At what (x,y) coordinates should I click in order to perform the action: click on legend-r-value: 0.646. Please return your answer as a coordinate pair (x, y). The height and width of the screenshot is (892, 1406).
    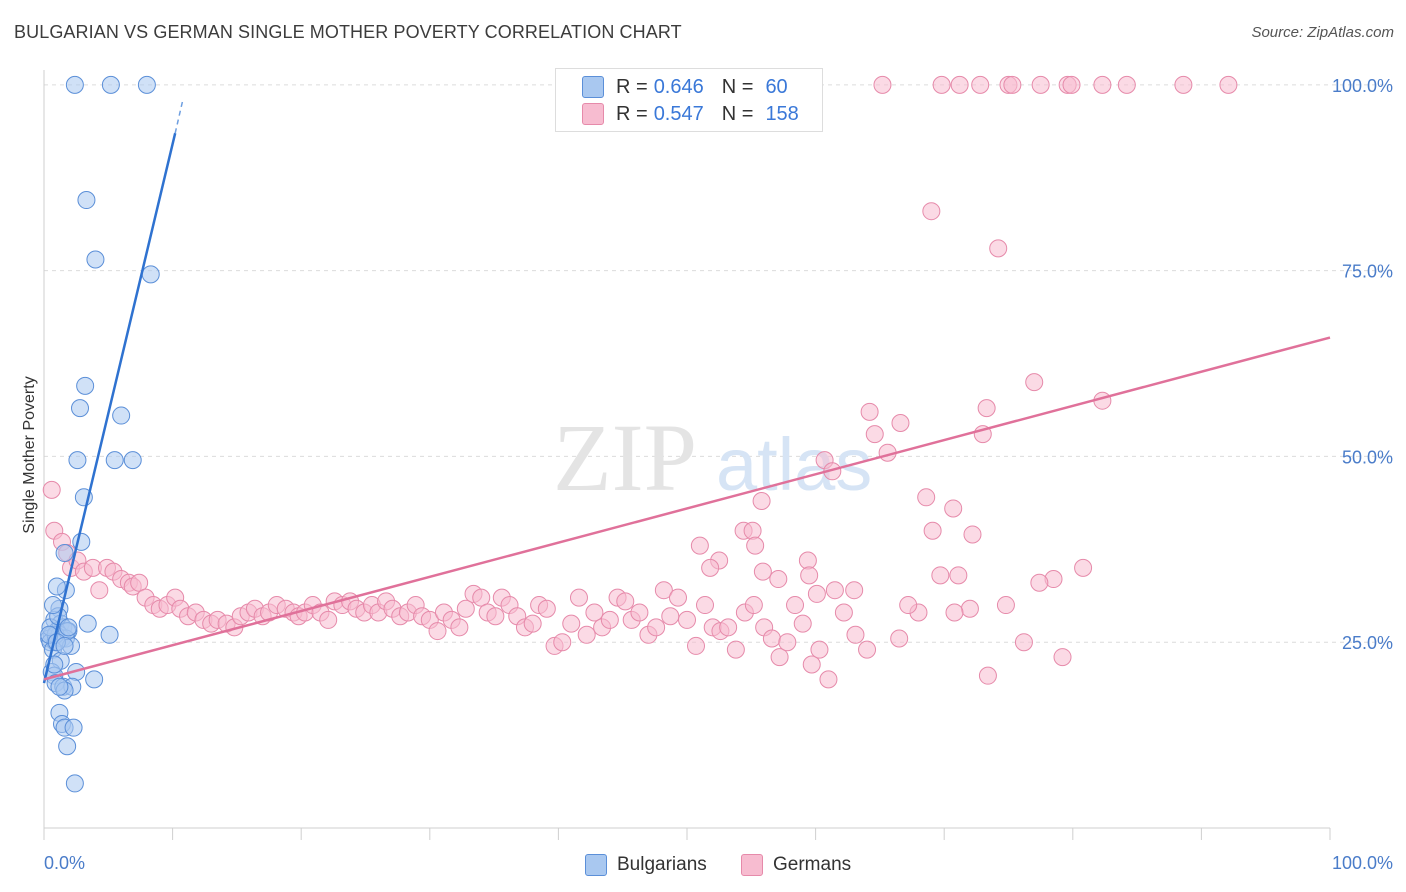
    Looking at the image, I should click on (678, 86).